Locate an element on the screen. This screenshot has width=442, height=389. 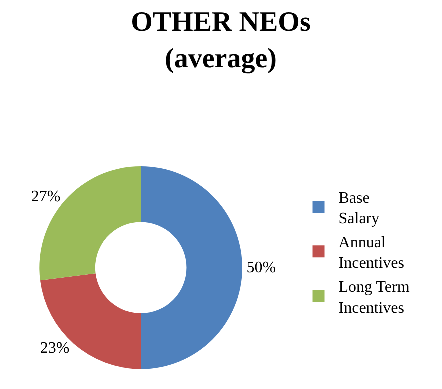
legend-label: Base Salary is located at coordinates (359, 209).